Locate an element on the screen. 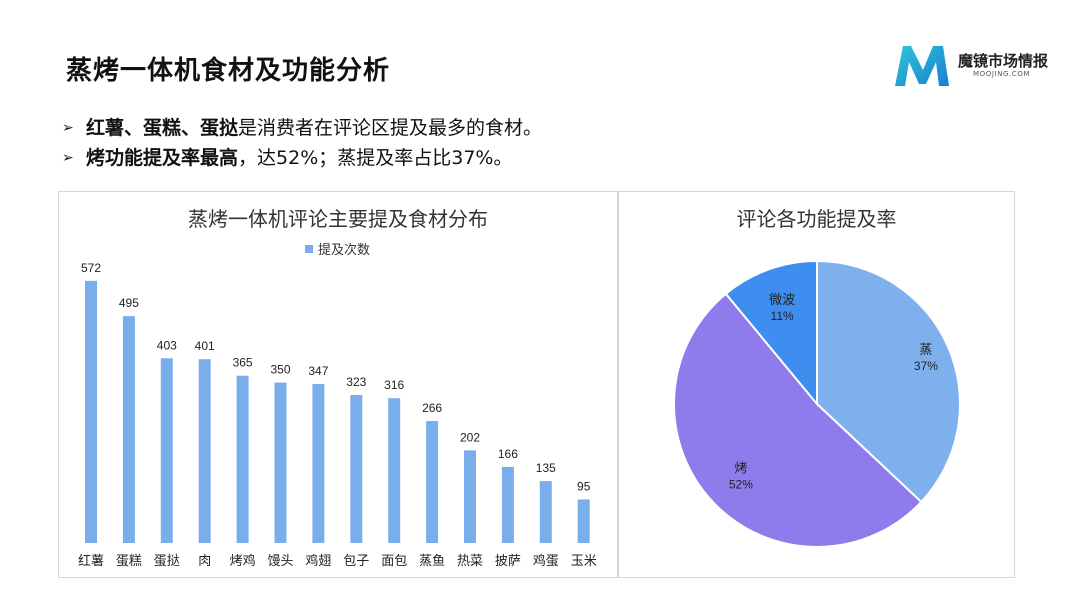  x-tick-label: 包子 is located at coordinates (356, 561).